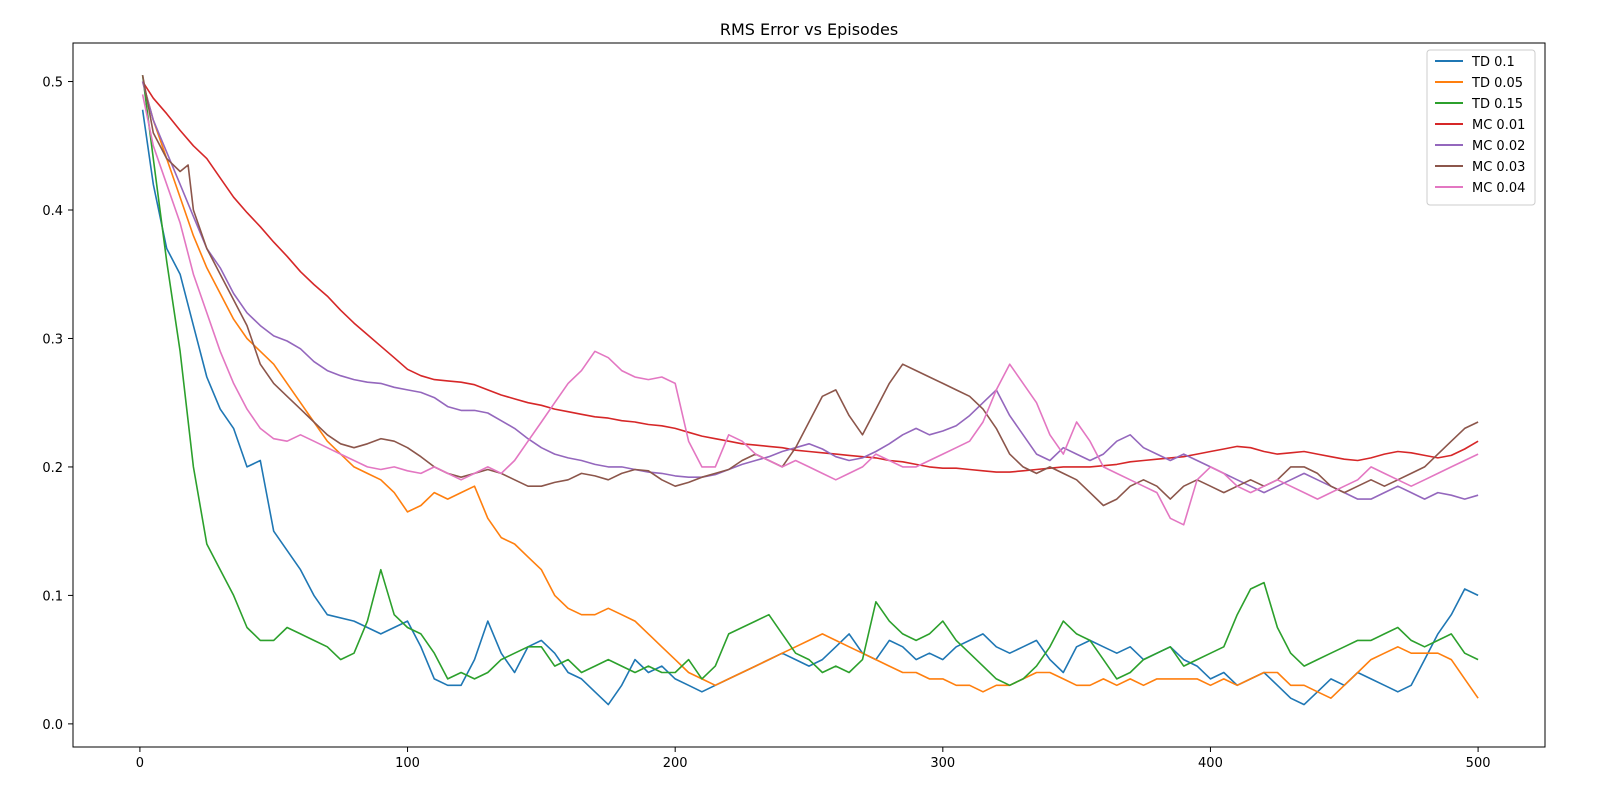  Describe the element at coordinates (140, 763) in the screenshot. I see `x-tick-label: 0` at that location.